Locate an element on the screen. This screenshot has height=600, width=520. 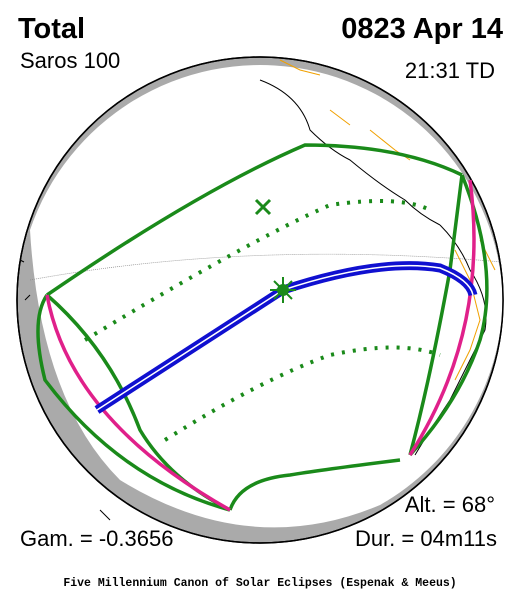
eclipse-time: 21:31 TD is located at coordinates (450, 70).